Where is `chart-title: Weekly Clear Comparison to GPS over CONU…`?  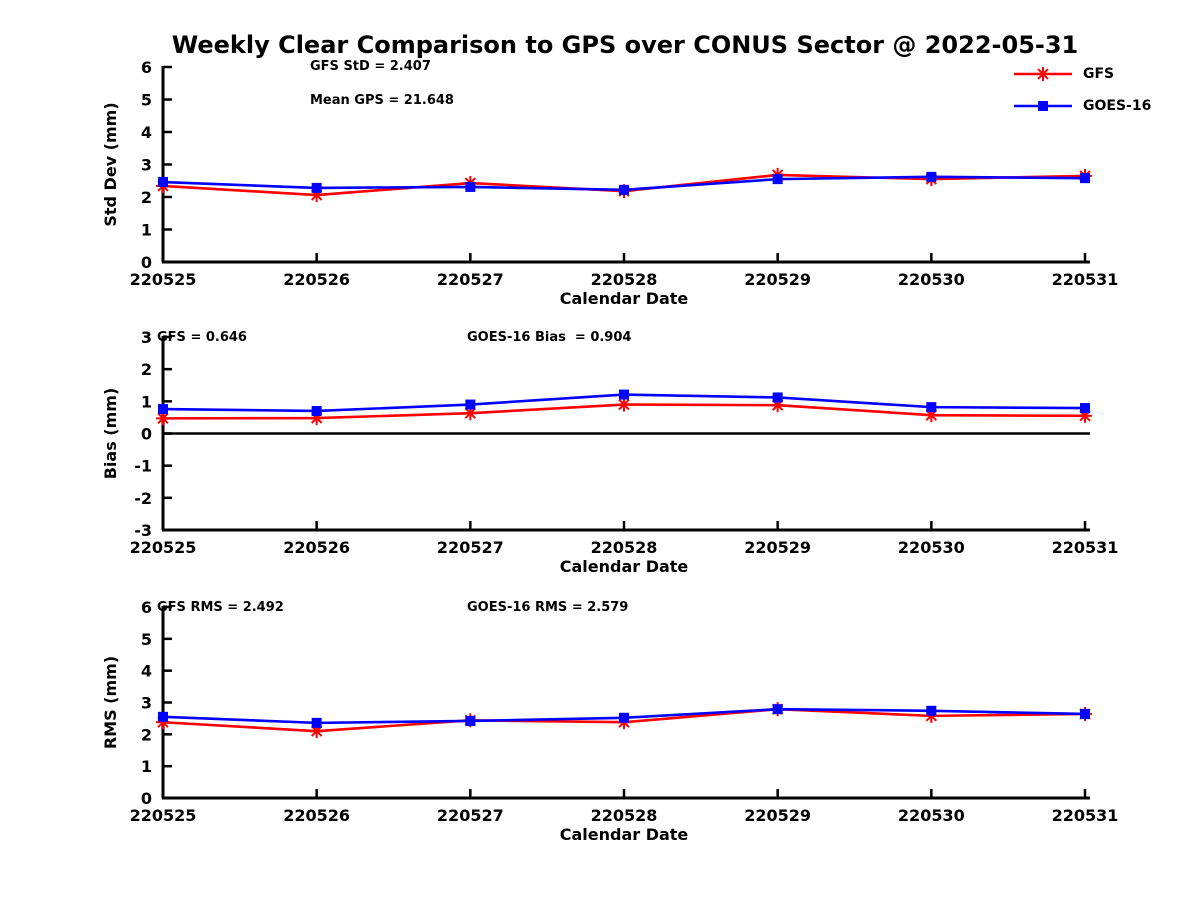 chart-title: Weekly Clear Comparison to GPS over CONU… is located at coordinates (625, 45).